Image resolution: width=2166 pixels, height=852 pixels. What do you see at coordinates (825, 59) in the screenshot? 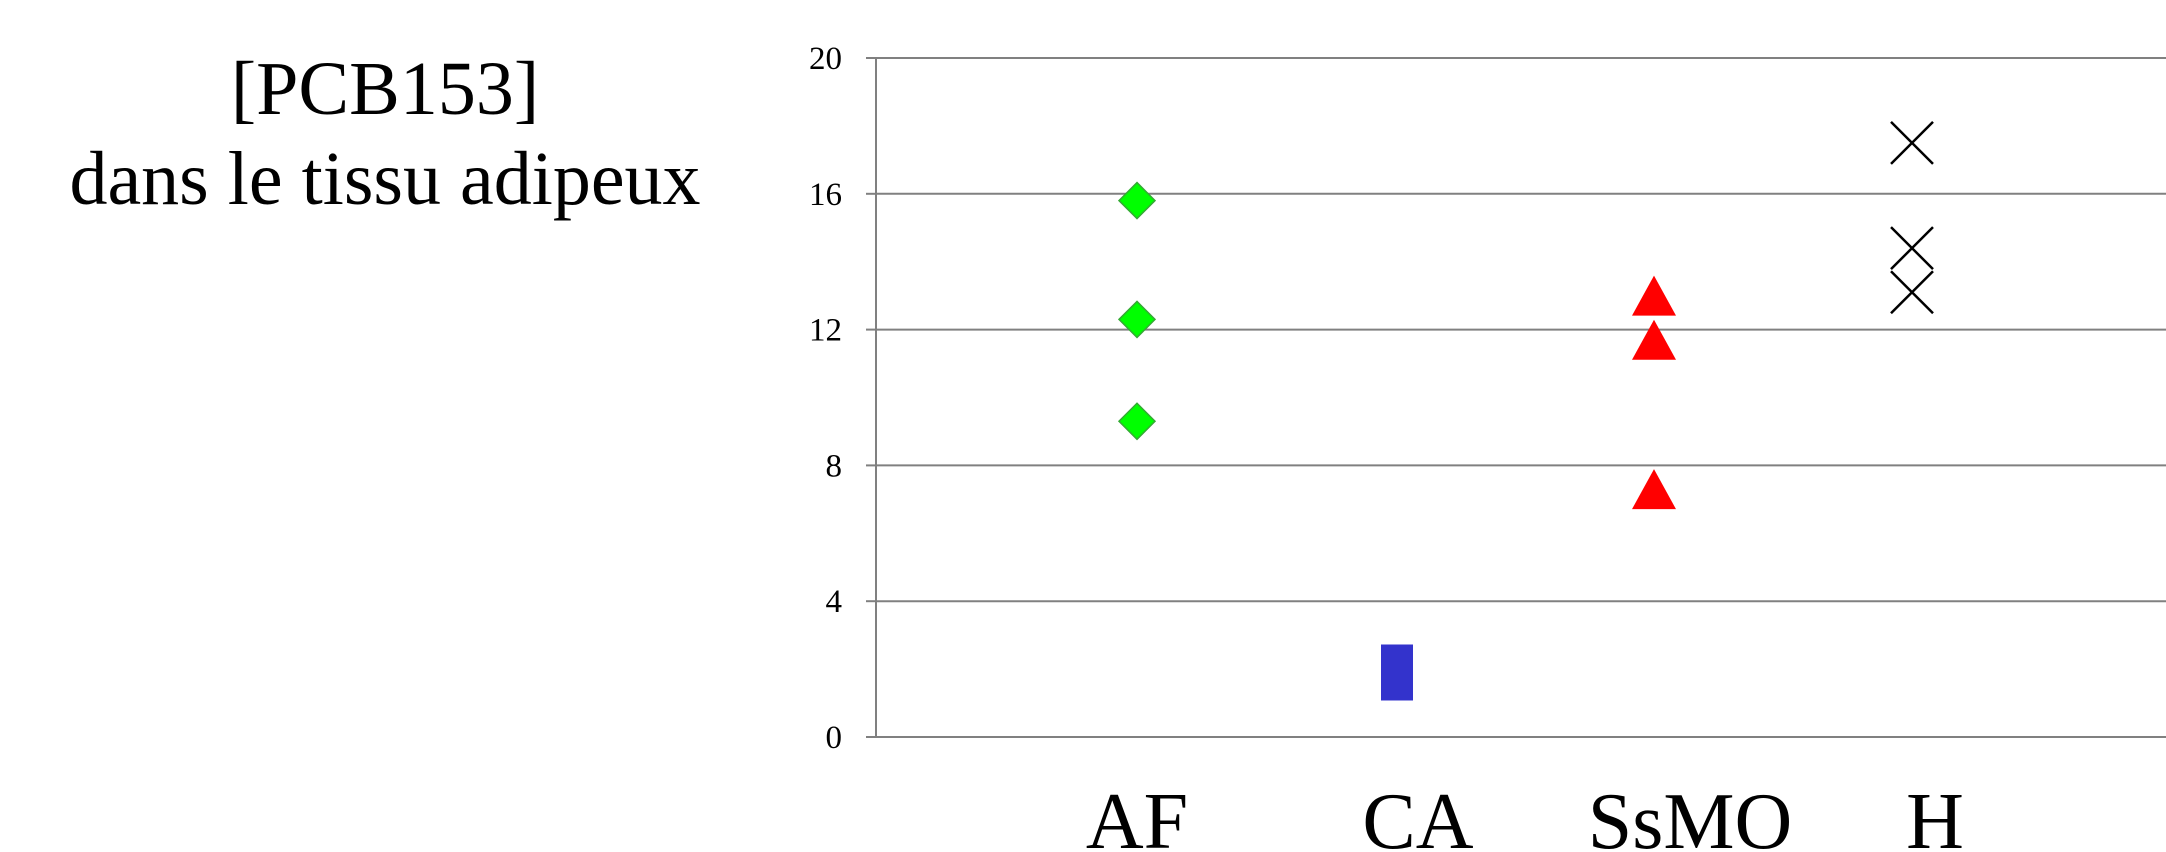
I see `y-tick-label: 20` at bounding box center [825, 59].